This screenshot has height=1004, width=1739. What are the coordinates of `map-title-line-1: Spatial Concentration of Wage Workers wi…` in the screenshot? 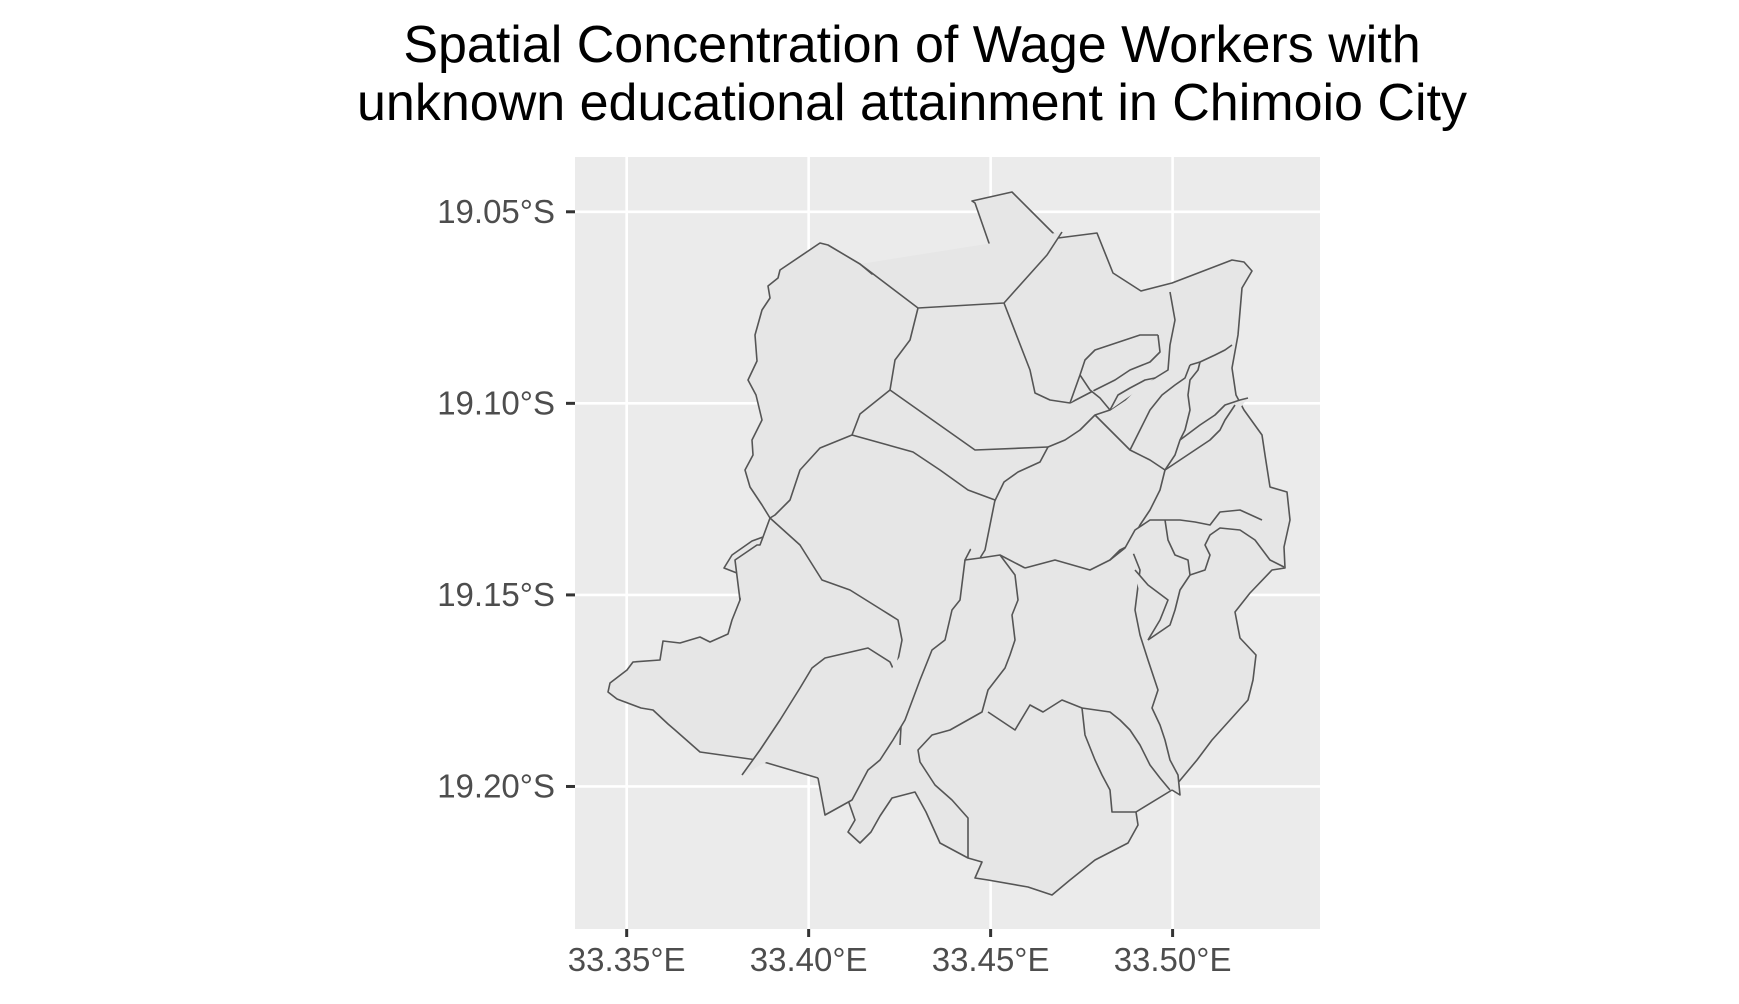 It's located at (912, 45).